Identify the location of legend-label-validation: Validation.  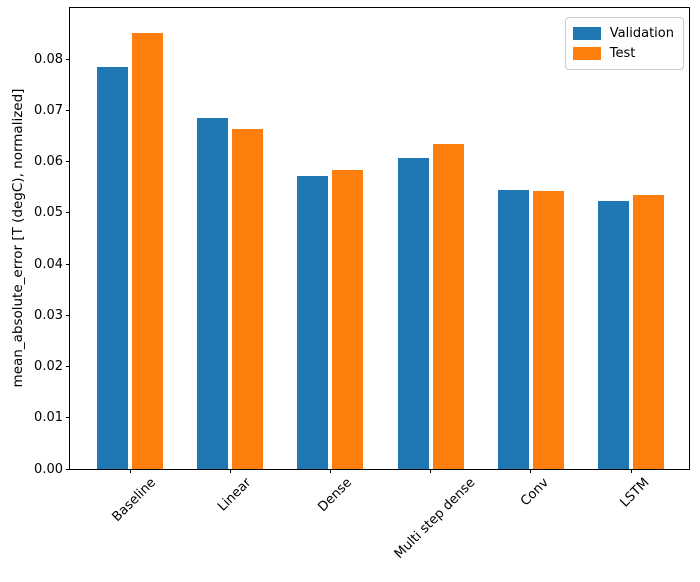
(641, 33).